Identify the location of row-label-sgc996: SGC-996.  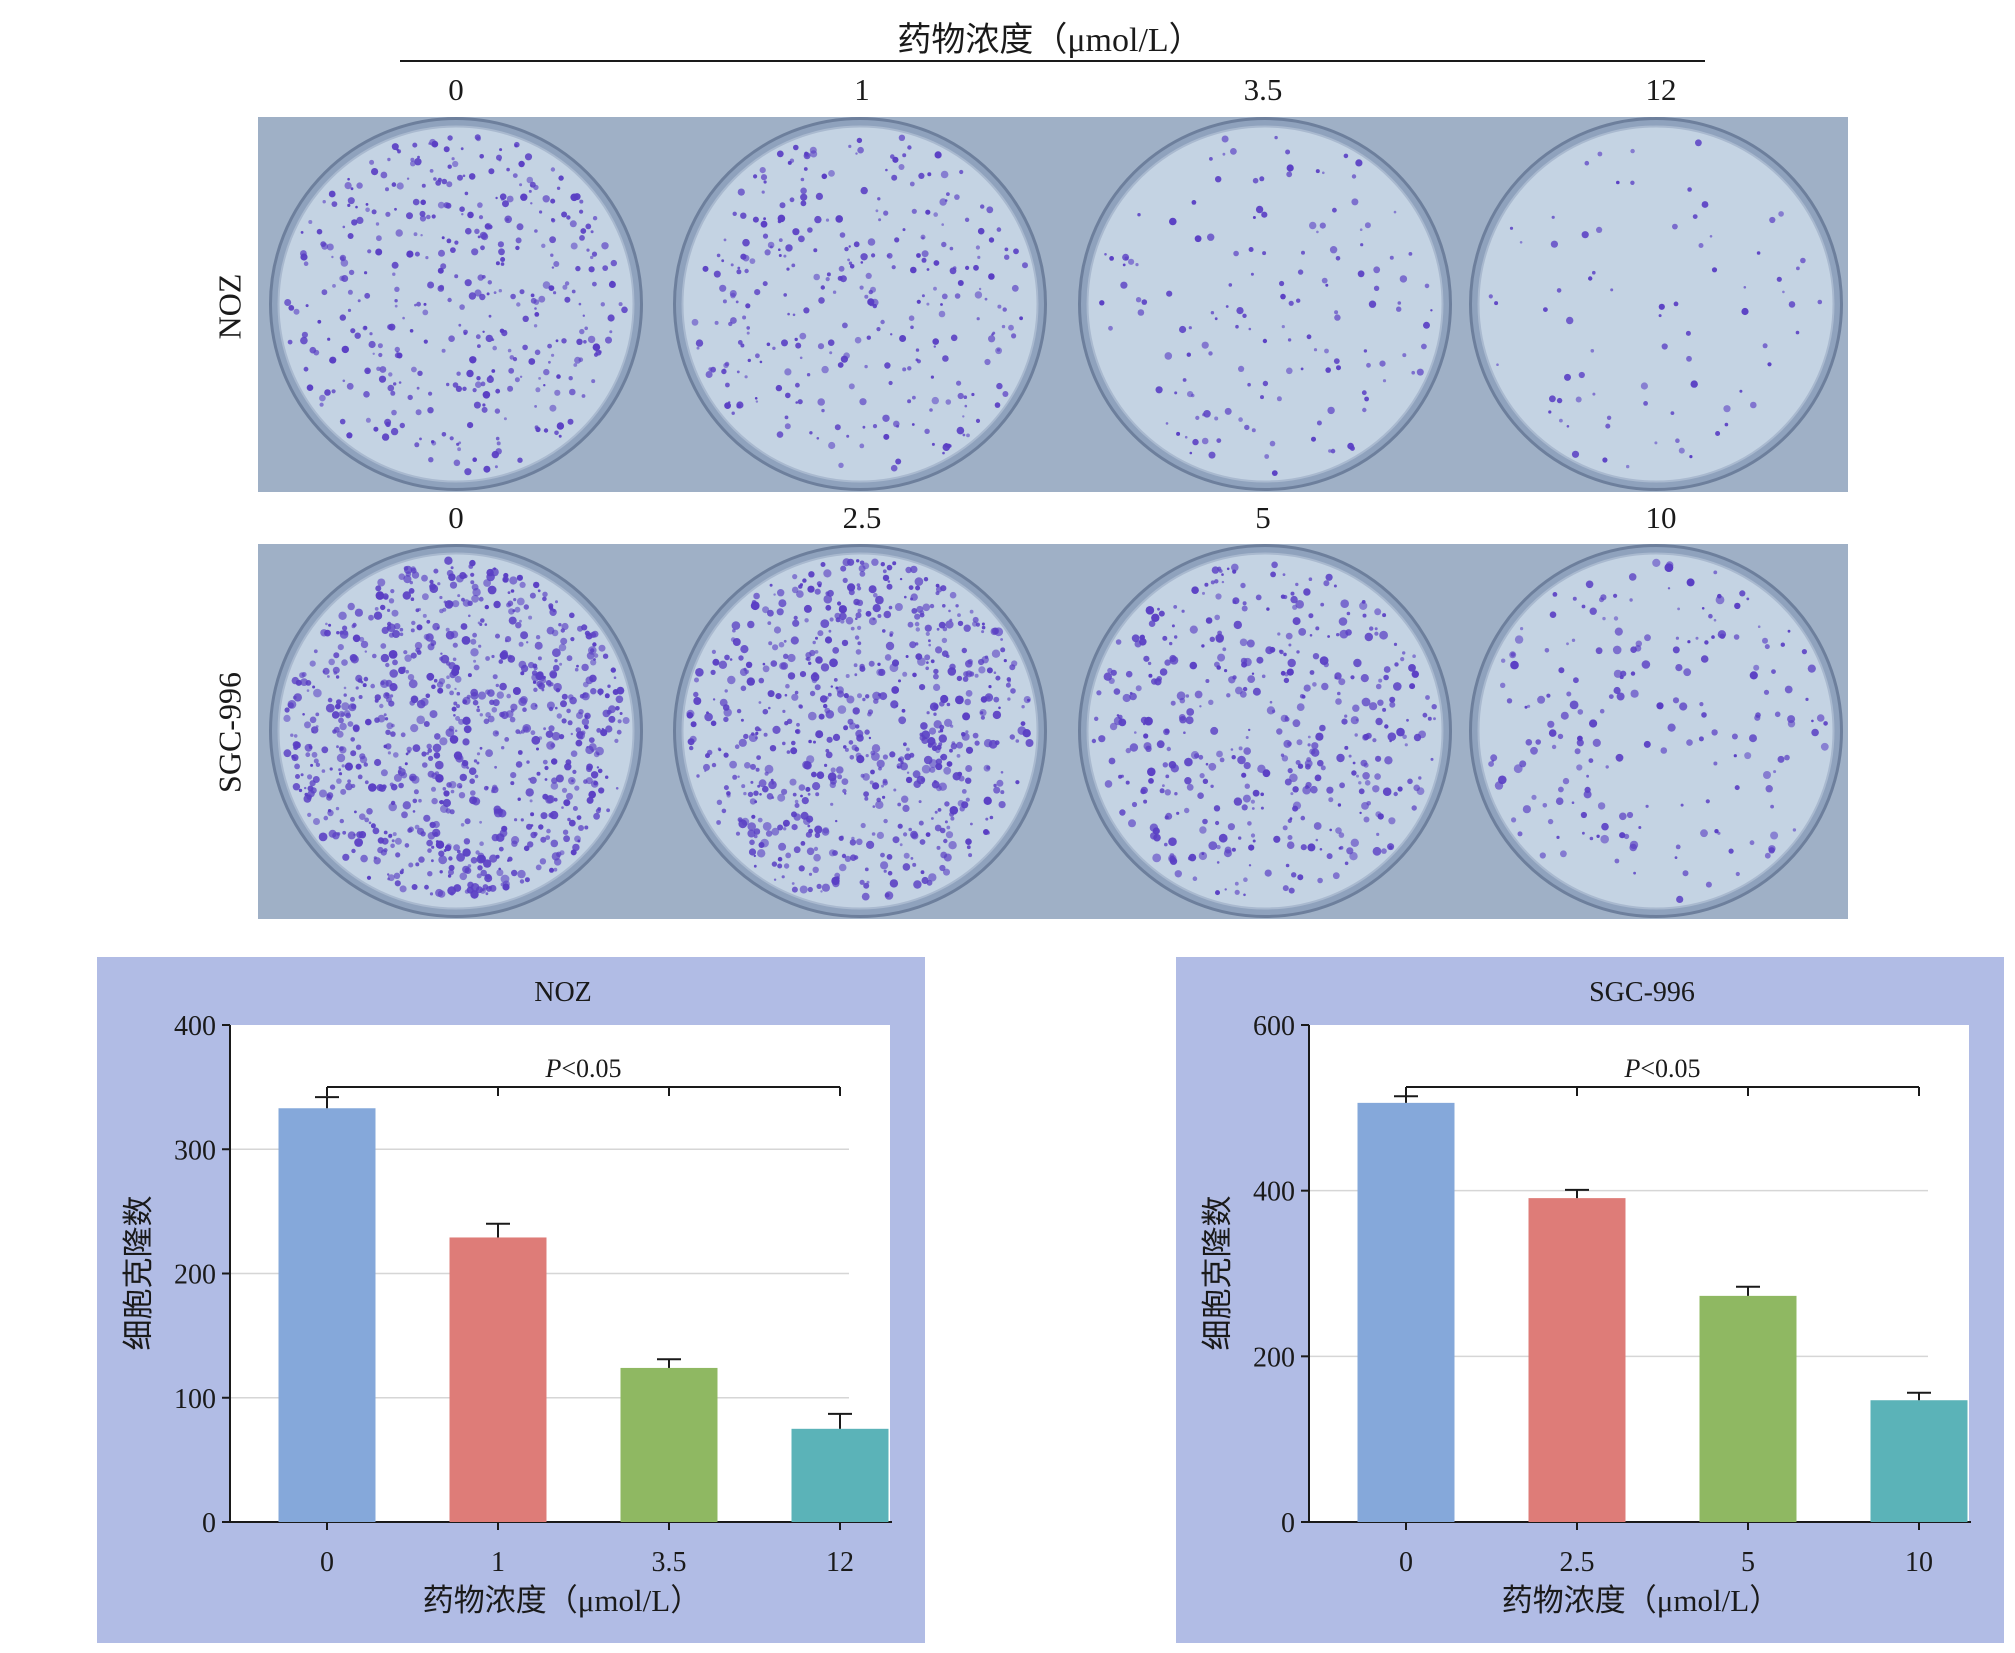
(229, 732).